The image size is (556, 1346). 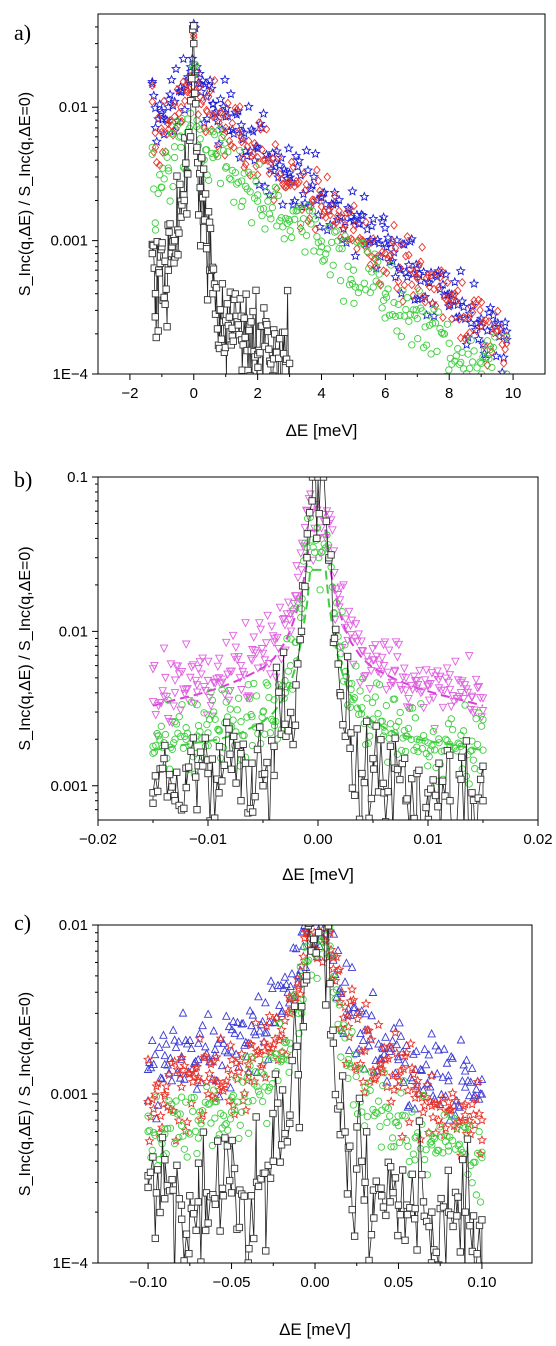 What do you see at coordinates (385, 393) in the screenshot?
I see `x-tick-label: 6` at bounding box center [385, 393].